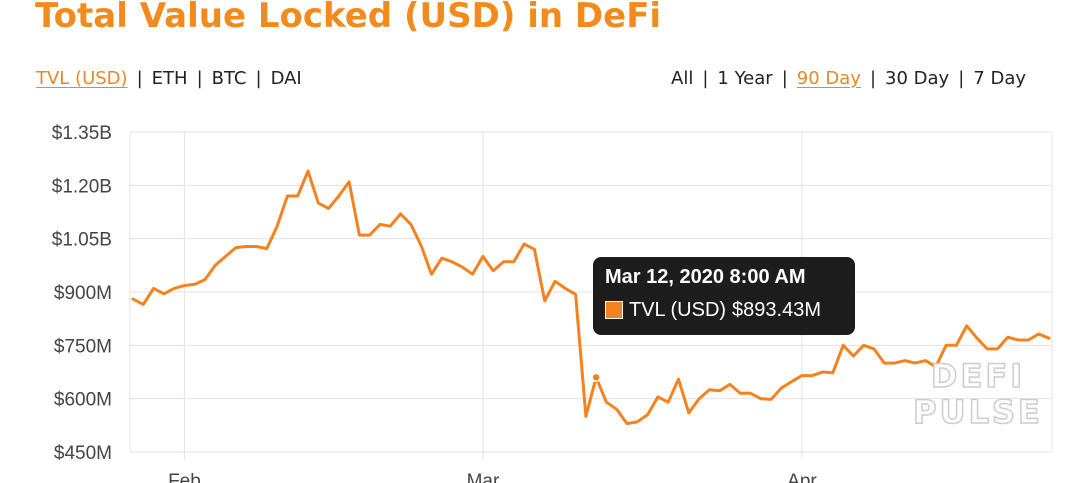  I want to click on range-7-day-link: 7 Day, so click(999, 78).